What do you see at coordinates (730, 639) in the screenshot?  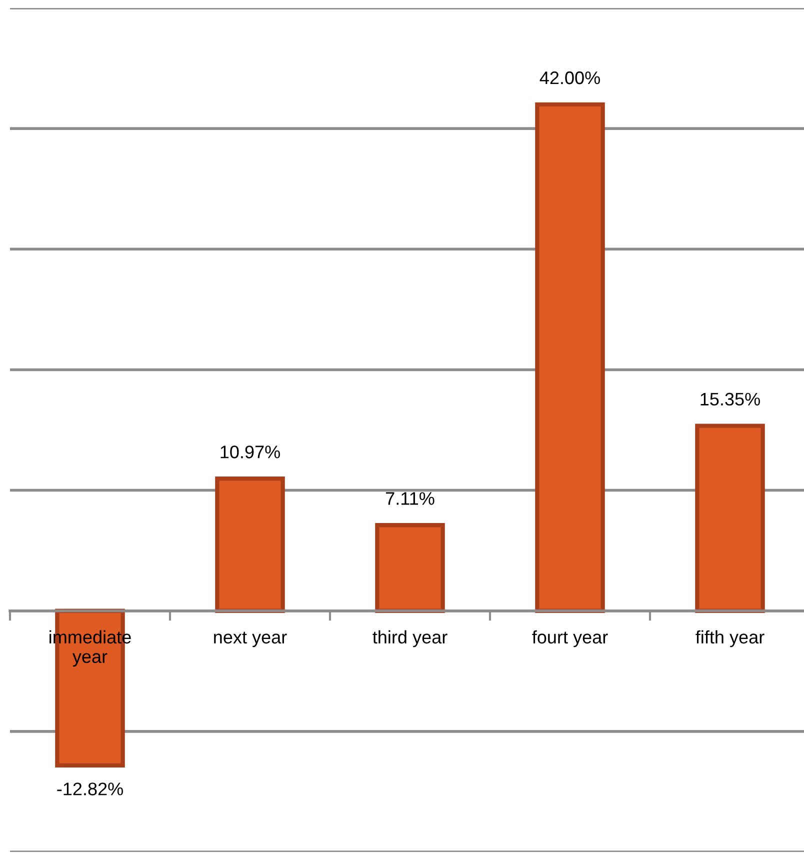 I see `x-tick-label: fifth year` at bounding box center [730, 639].